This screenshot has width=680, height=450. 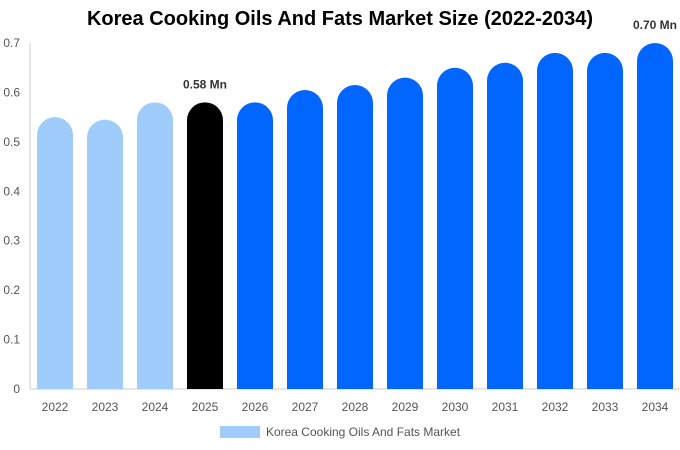 I want to click on data-label: 0.58 Mn, so click(x=205, y=84).